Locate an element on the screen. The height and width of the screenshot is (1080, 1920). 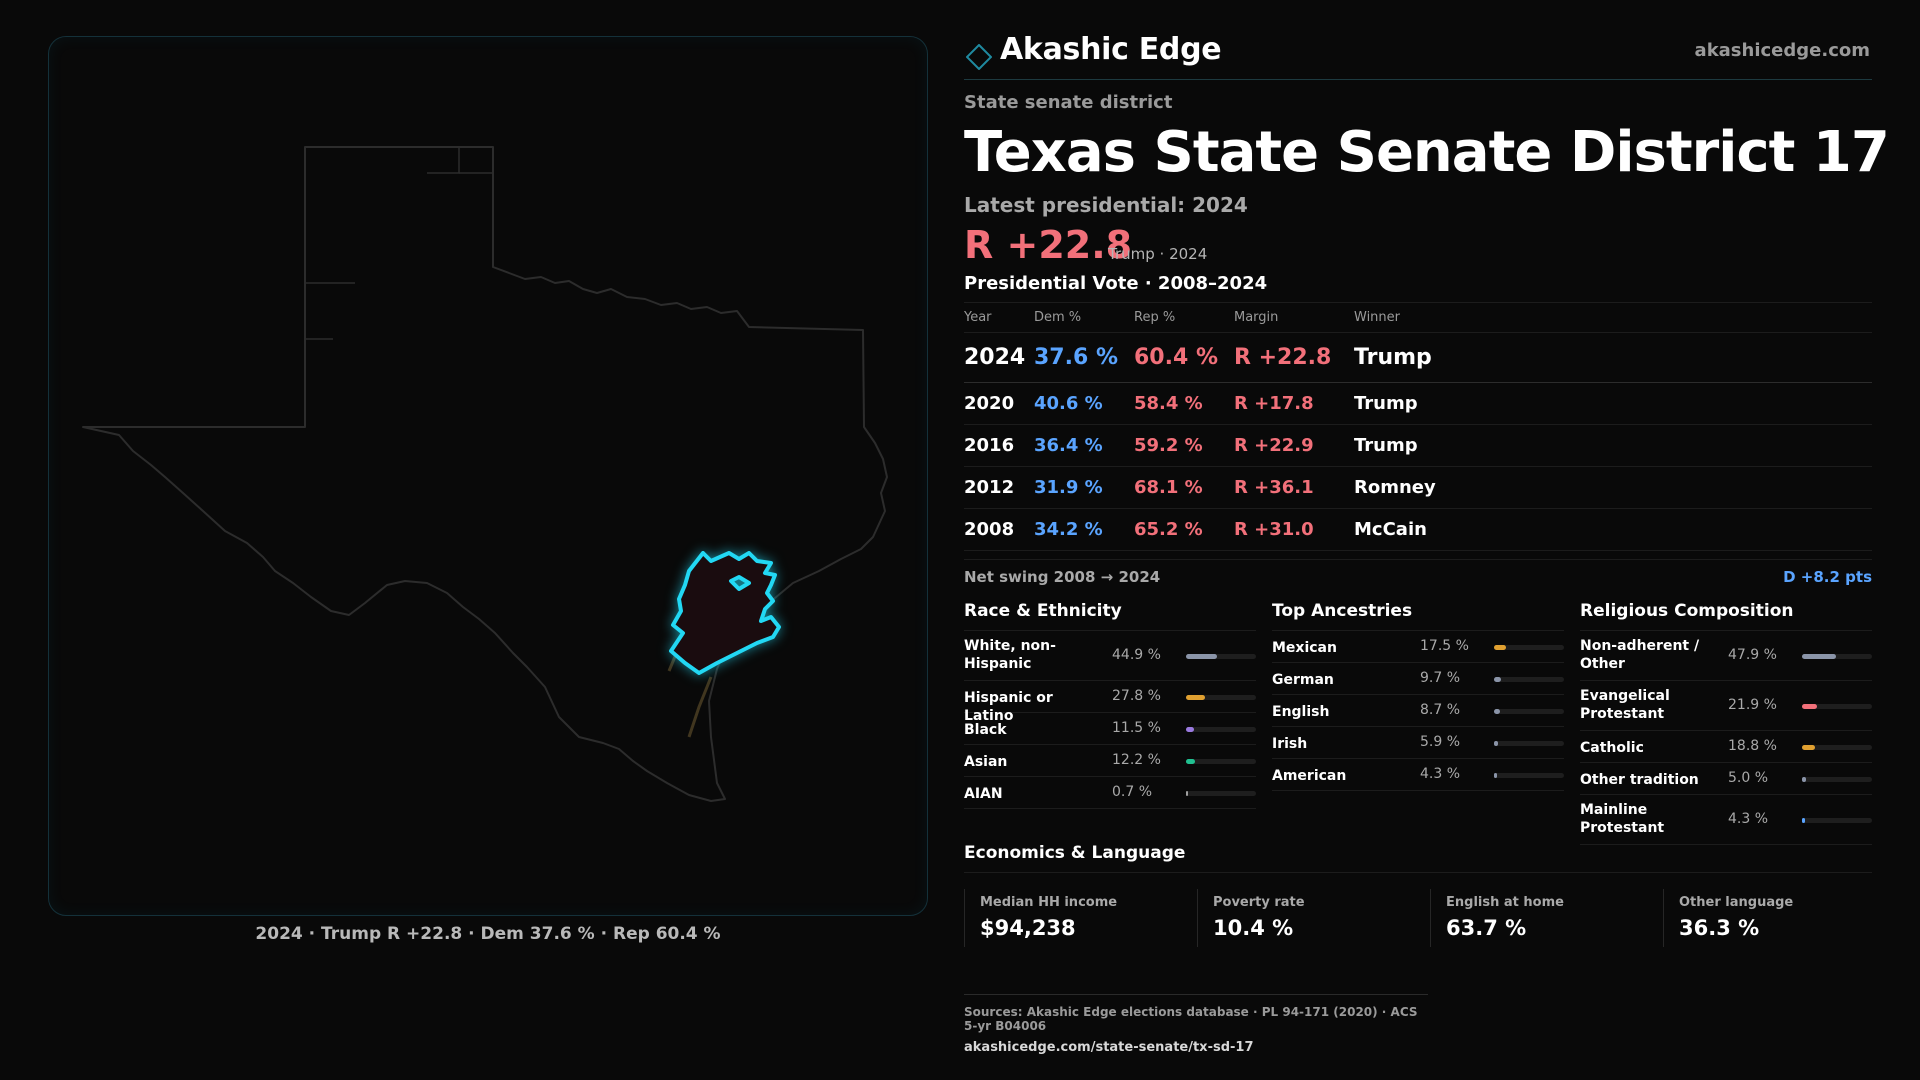
cell-year: 2016 is located at coordinates (999, 445).